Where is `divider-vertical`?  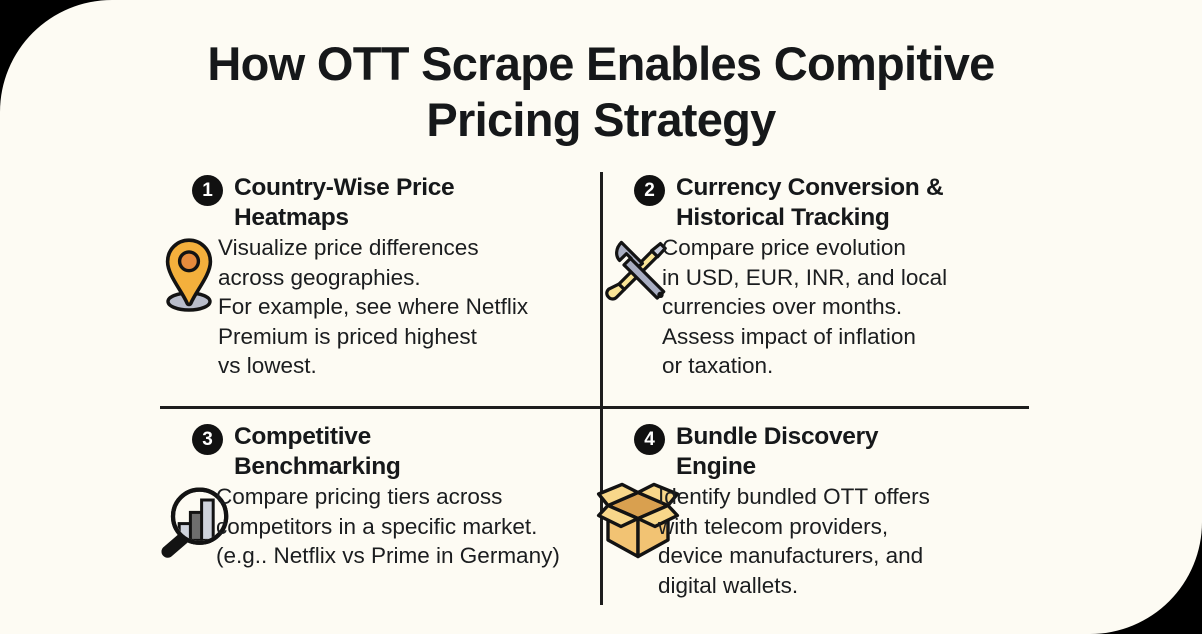 divider-vertical is located at coordinates (601, 388).